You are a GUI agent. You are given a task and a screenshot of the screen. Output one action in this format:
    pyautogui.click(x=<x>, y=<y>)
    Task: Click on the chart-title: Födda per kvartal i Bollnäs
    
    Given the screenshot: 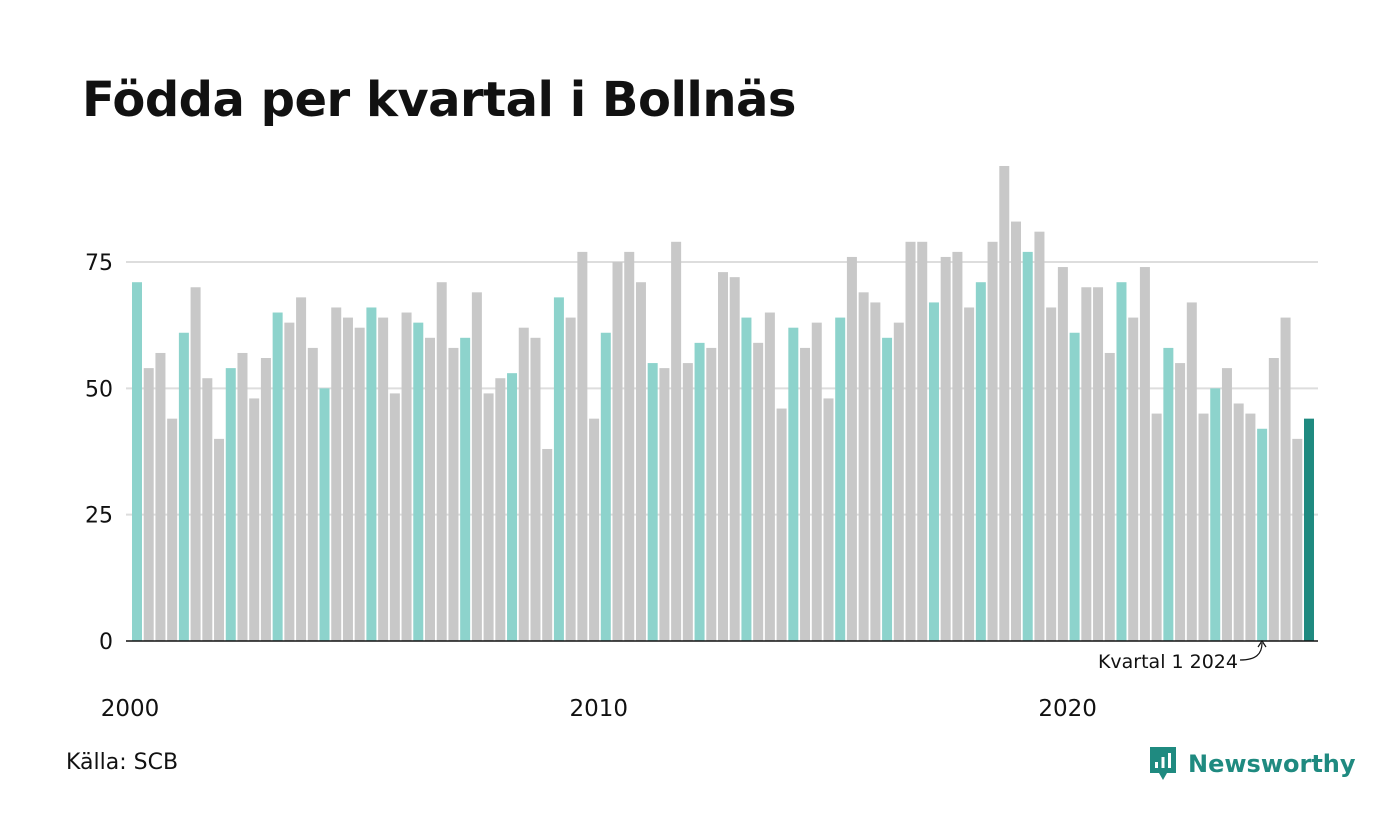 What is the action you would take?
    pyautogui.click(x=439, y=100)
    